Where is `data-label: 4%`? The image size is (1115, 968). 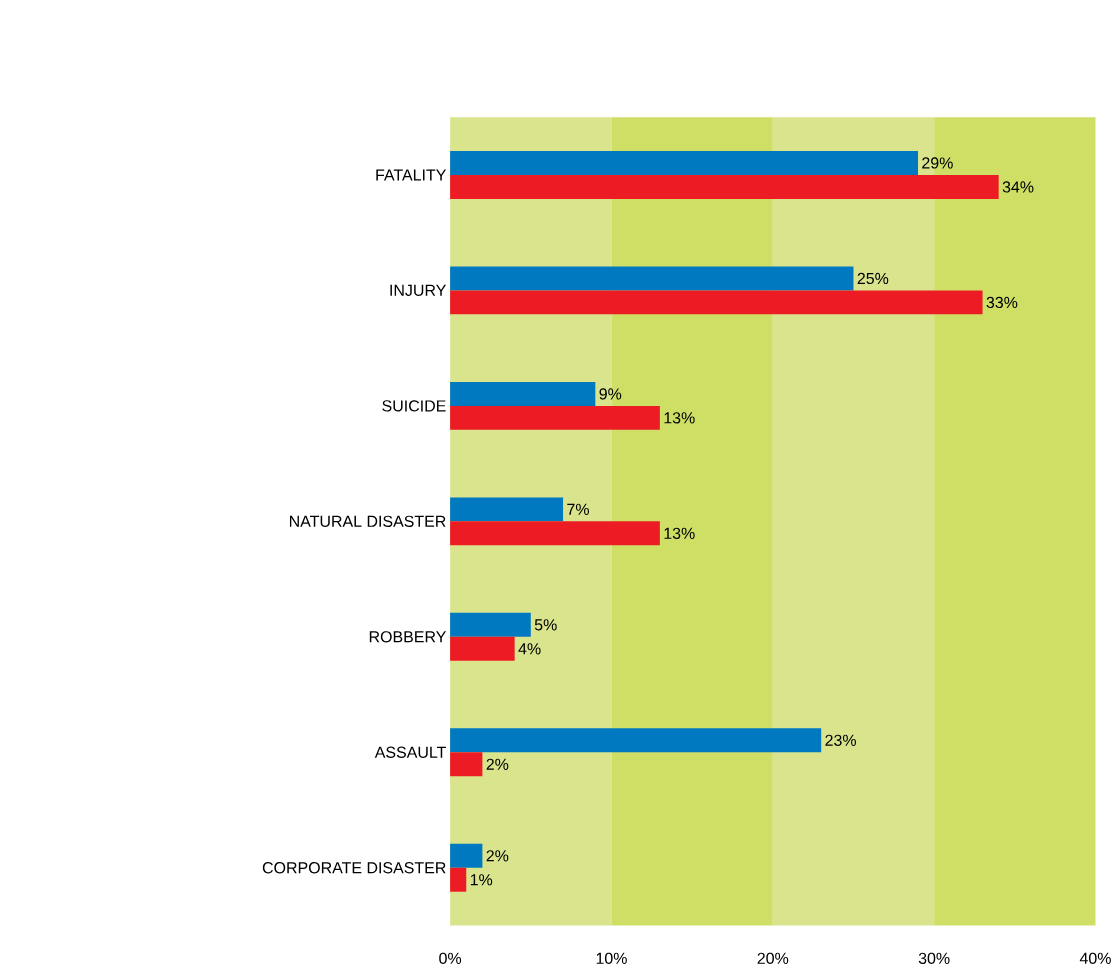 data-label: 4% is located at coordinates (529, 649).